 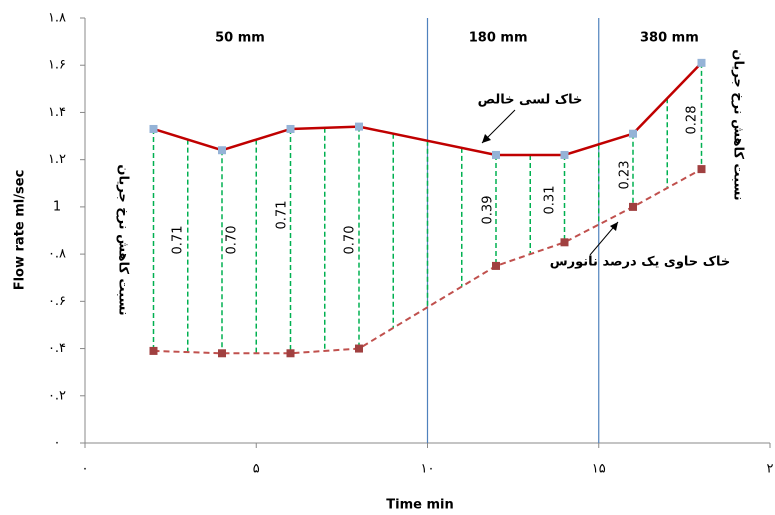 What do you see at coordinates (240, 38) in the screenshot?
I see `section-label: 50 mm` at bounding box center [240, 38].